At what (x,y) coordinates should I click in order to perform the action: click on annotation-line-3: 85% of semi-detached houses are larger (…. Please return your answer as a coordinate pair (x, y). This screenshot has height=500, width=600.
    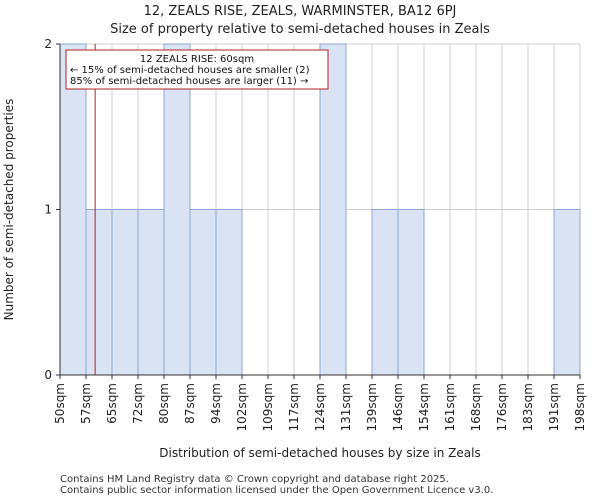
    Looking at the image, I should click on (189, 81).